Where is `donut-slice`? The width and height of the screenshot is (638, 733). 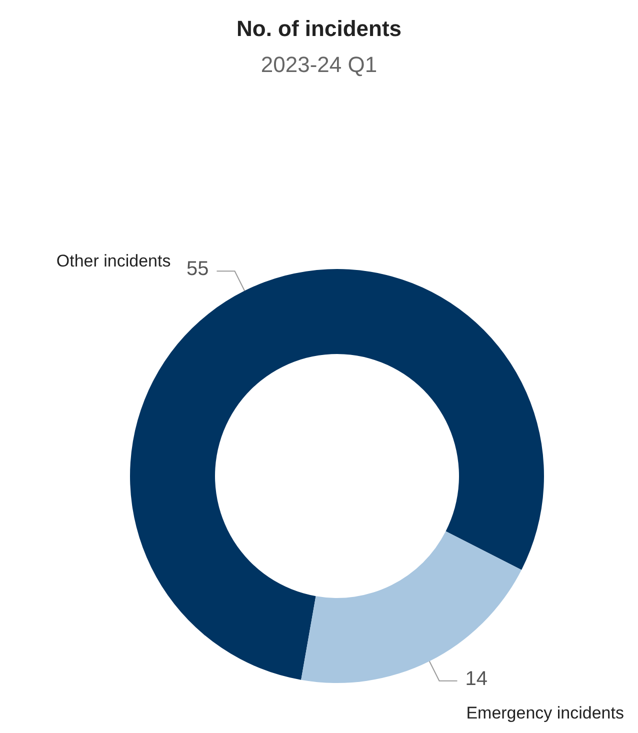
donut-slice is located at coordinates (411, 607).